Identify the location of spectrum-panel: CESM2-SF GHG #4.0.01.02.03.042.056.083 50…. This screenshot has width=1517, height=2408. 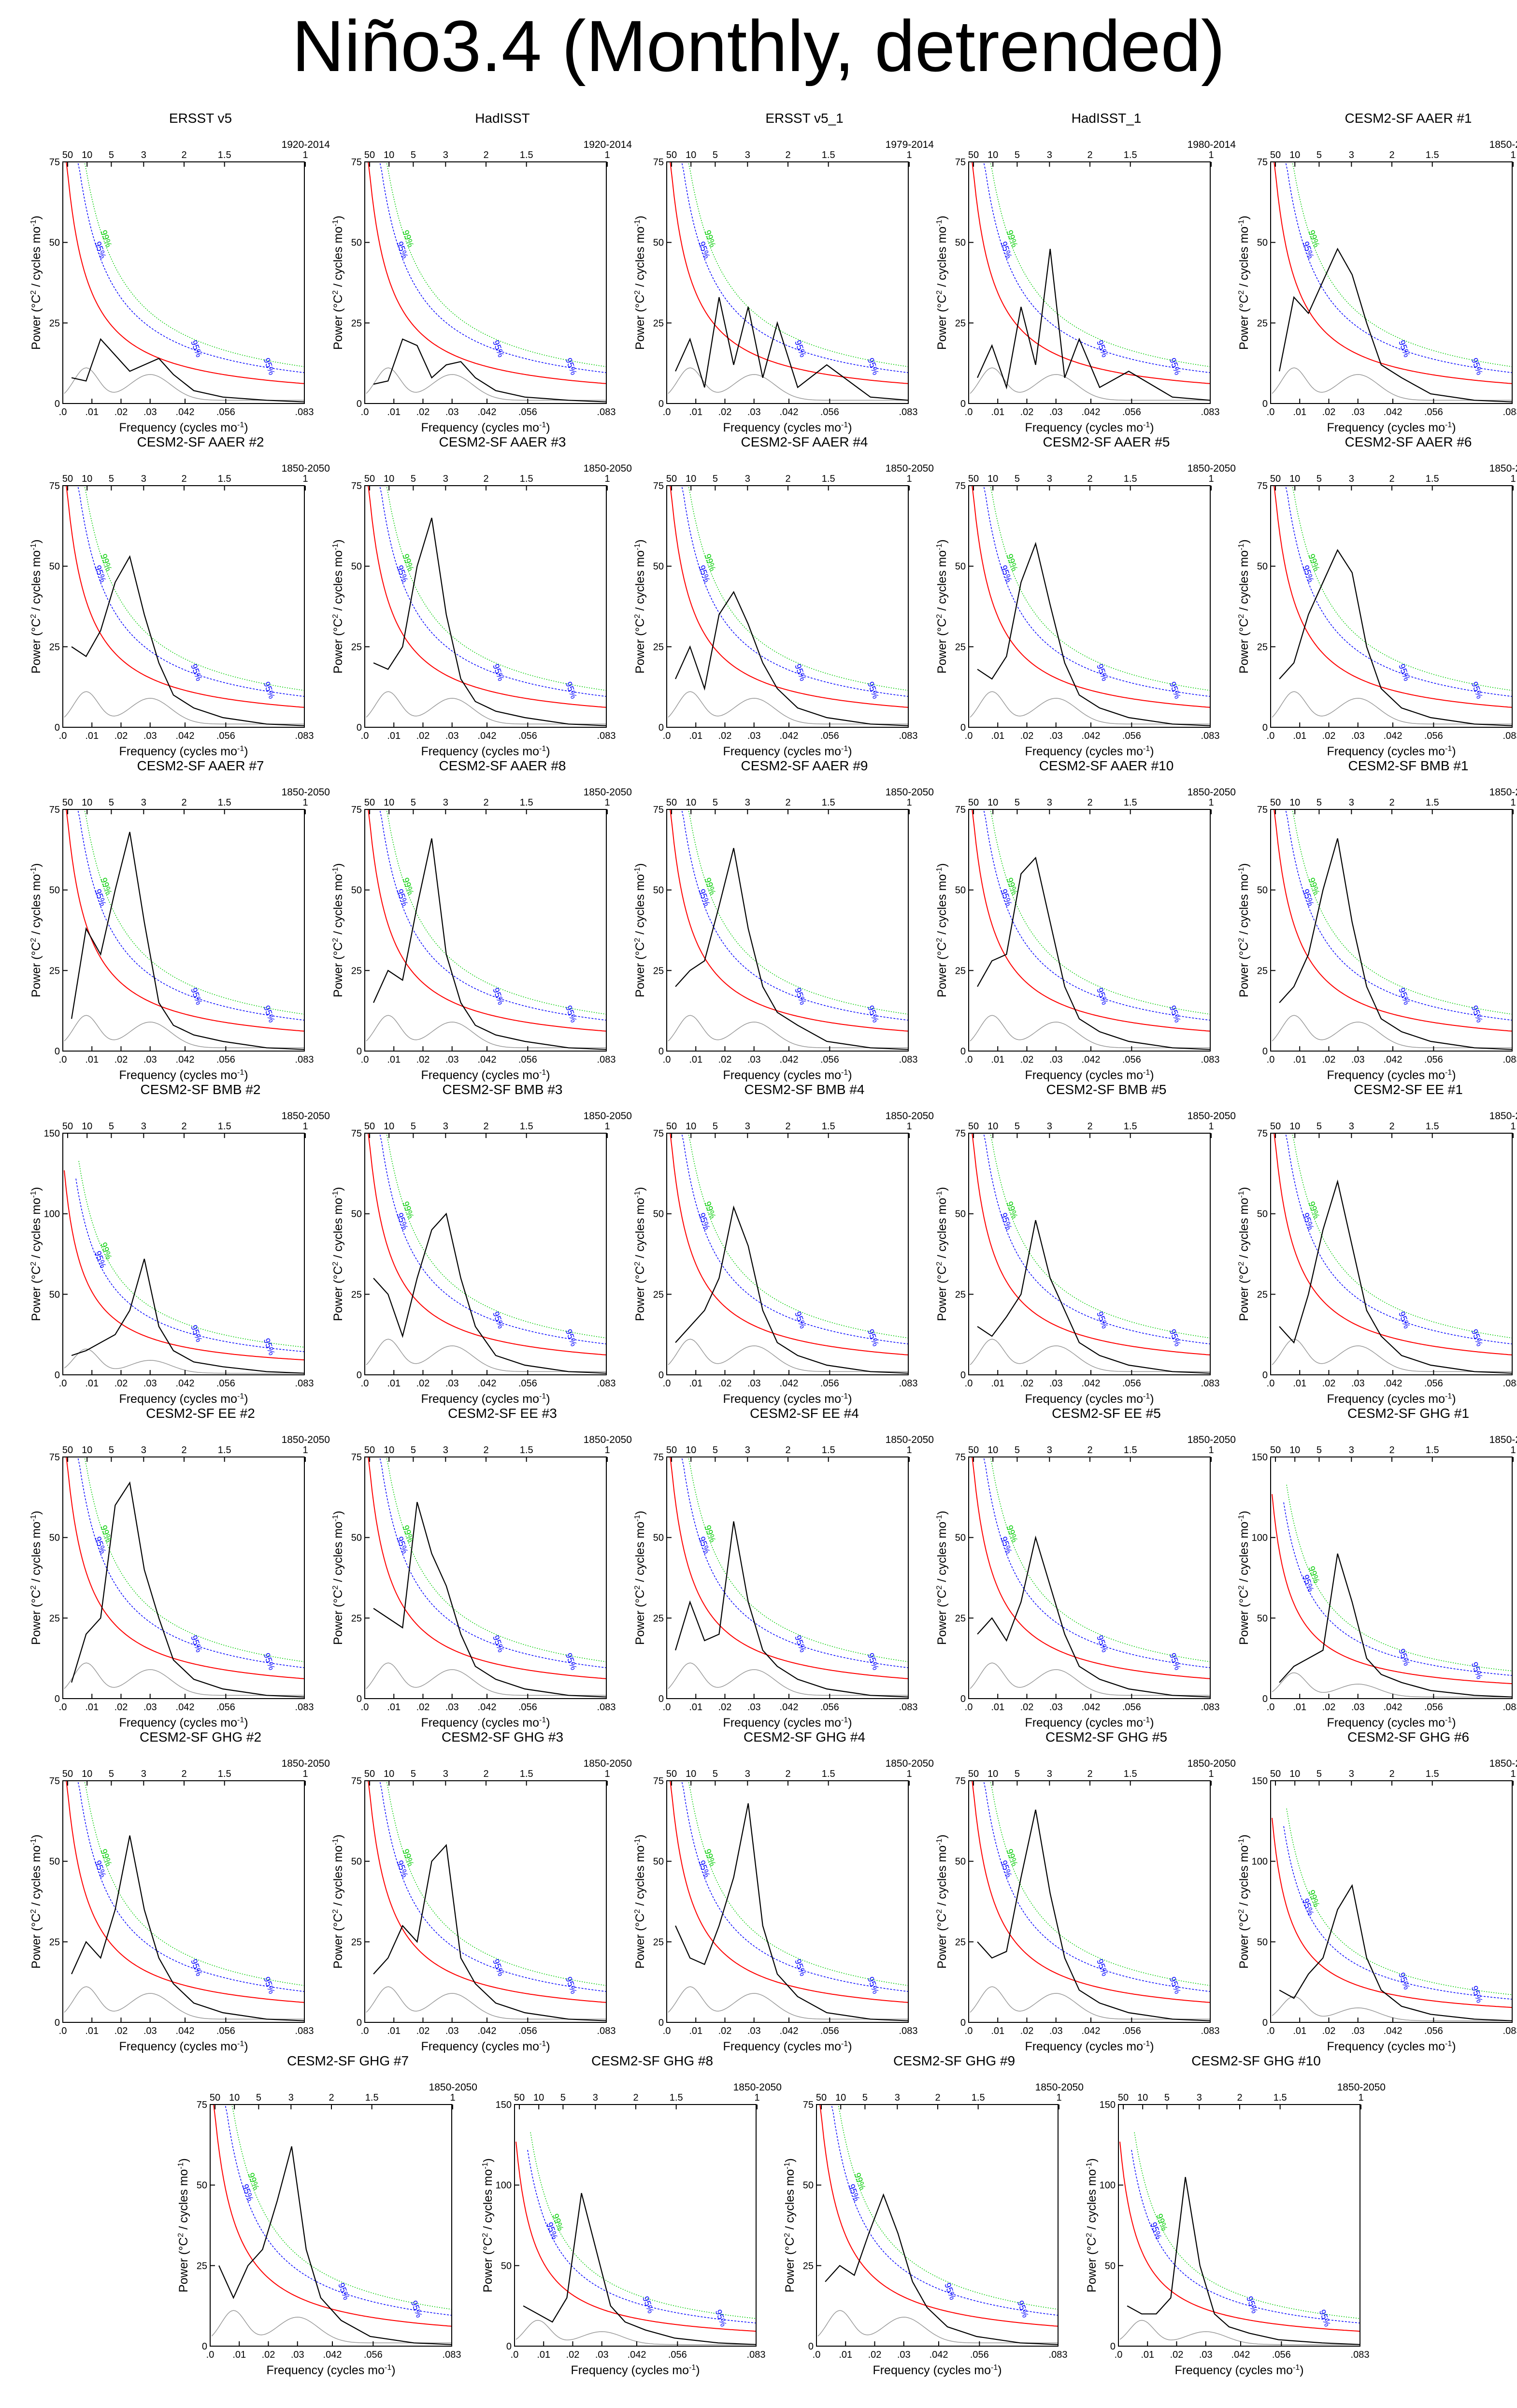
(786, 1892).